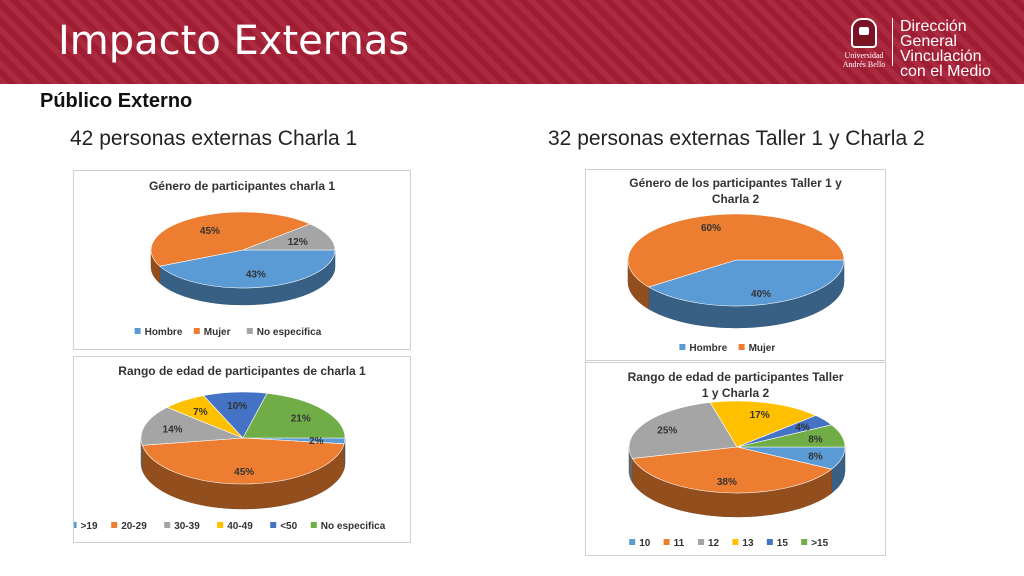 The image size is (1024, 576). I want to click on legend-label: >15, so click(819, 543).